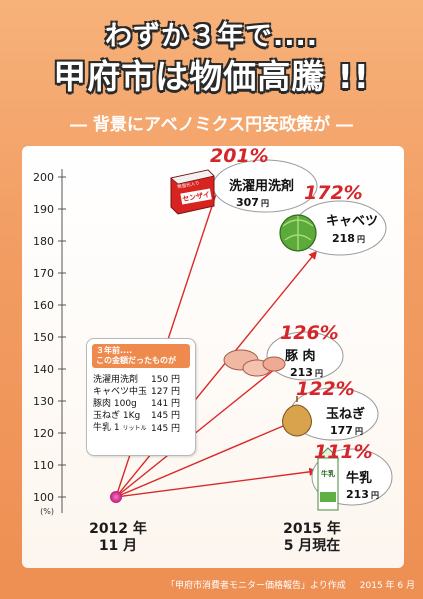 The width and height of the screenshot is (423, 599). Describe the element at coordinates (343, 452) in the screenshot. I see `pct-label-4: 111%` at that location.